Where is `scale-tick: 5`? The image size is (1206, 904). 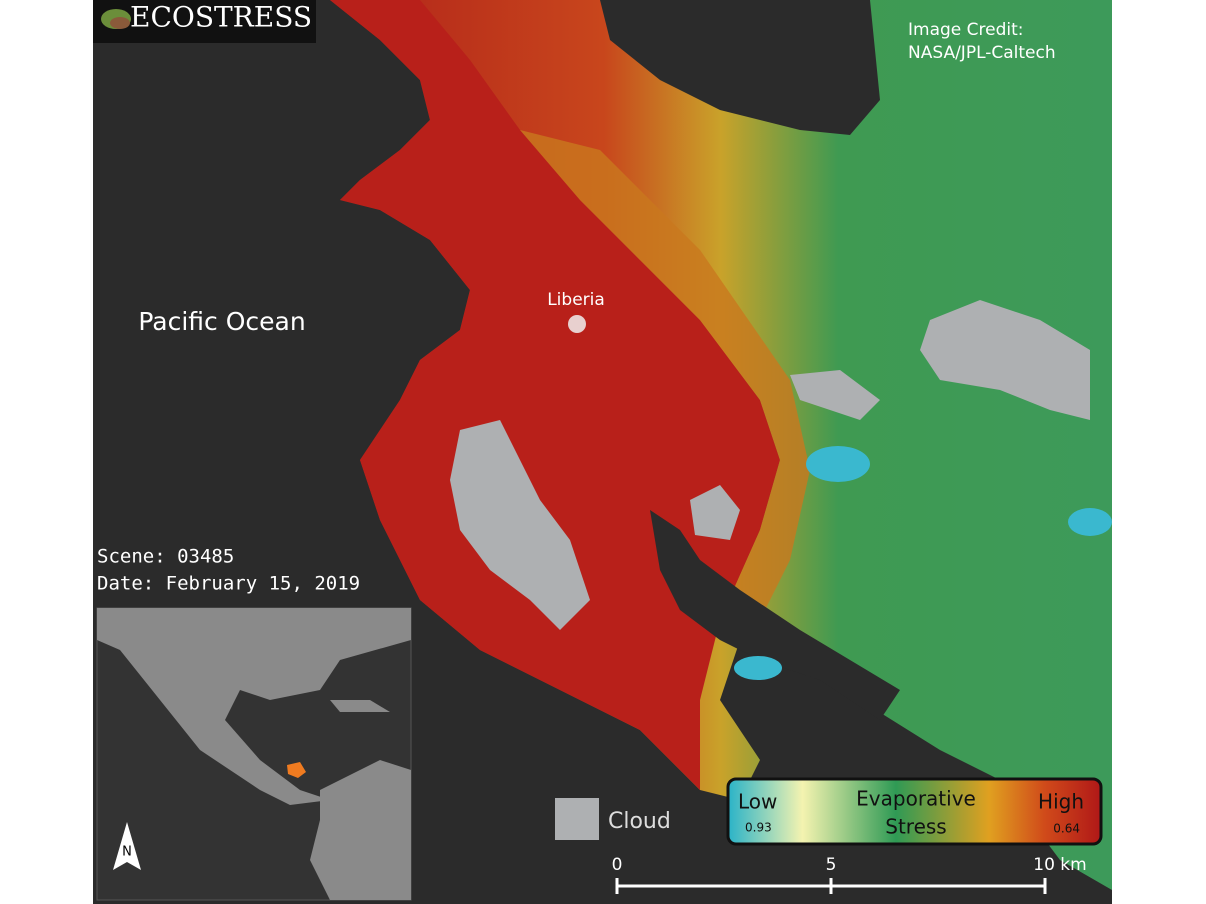
scale-tick: 5 is located at coordinates (831, 865).